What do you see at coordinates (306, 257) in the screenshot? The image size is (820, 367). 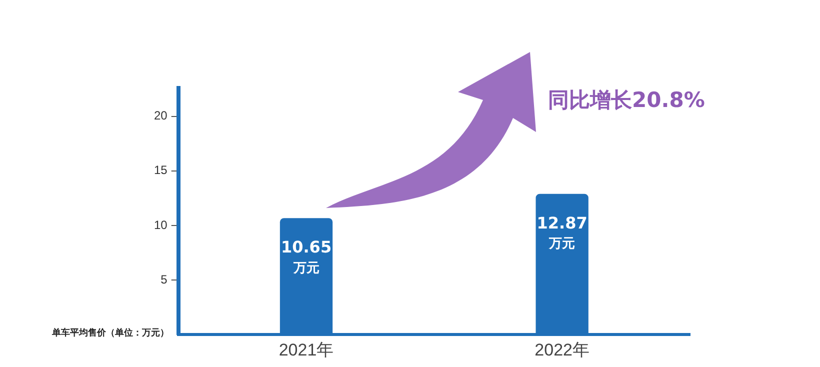 I see `data-label: 10.65 万元` at bounding box center [306, 257].